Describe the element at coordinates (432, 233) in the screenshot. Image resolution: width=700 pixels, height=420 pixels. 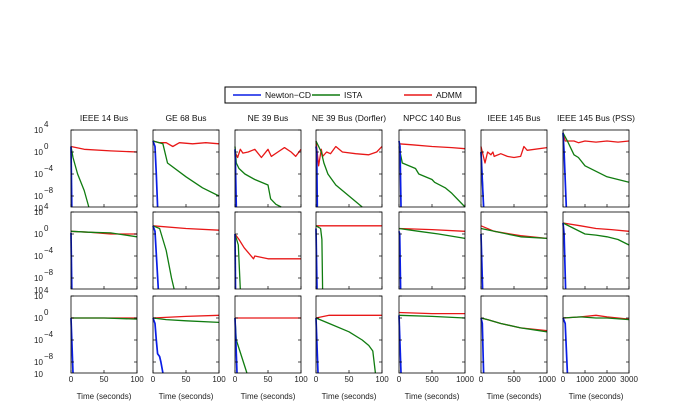
I see `series-ista-r2-c5` at that location.